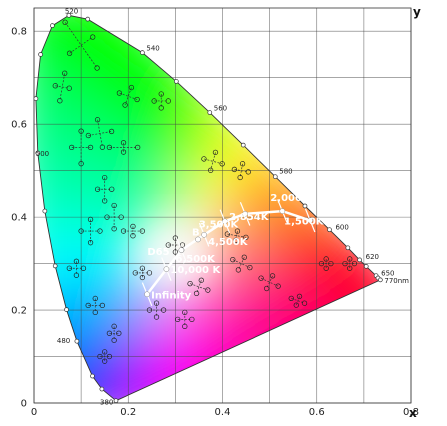  I want to click on cct-label: 1,500K, so click(304, 221).